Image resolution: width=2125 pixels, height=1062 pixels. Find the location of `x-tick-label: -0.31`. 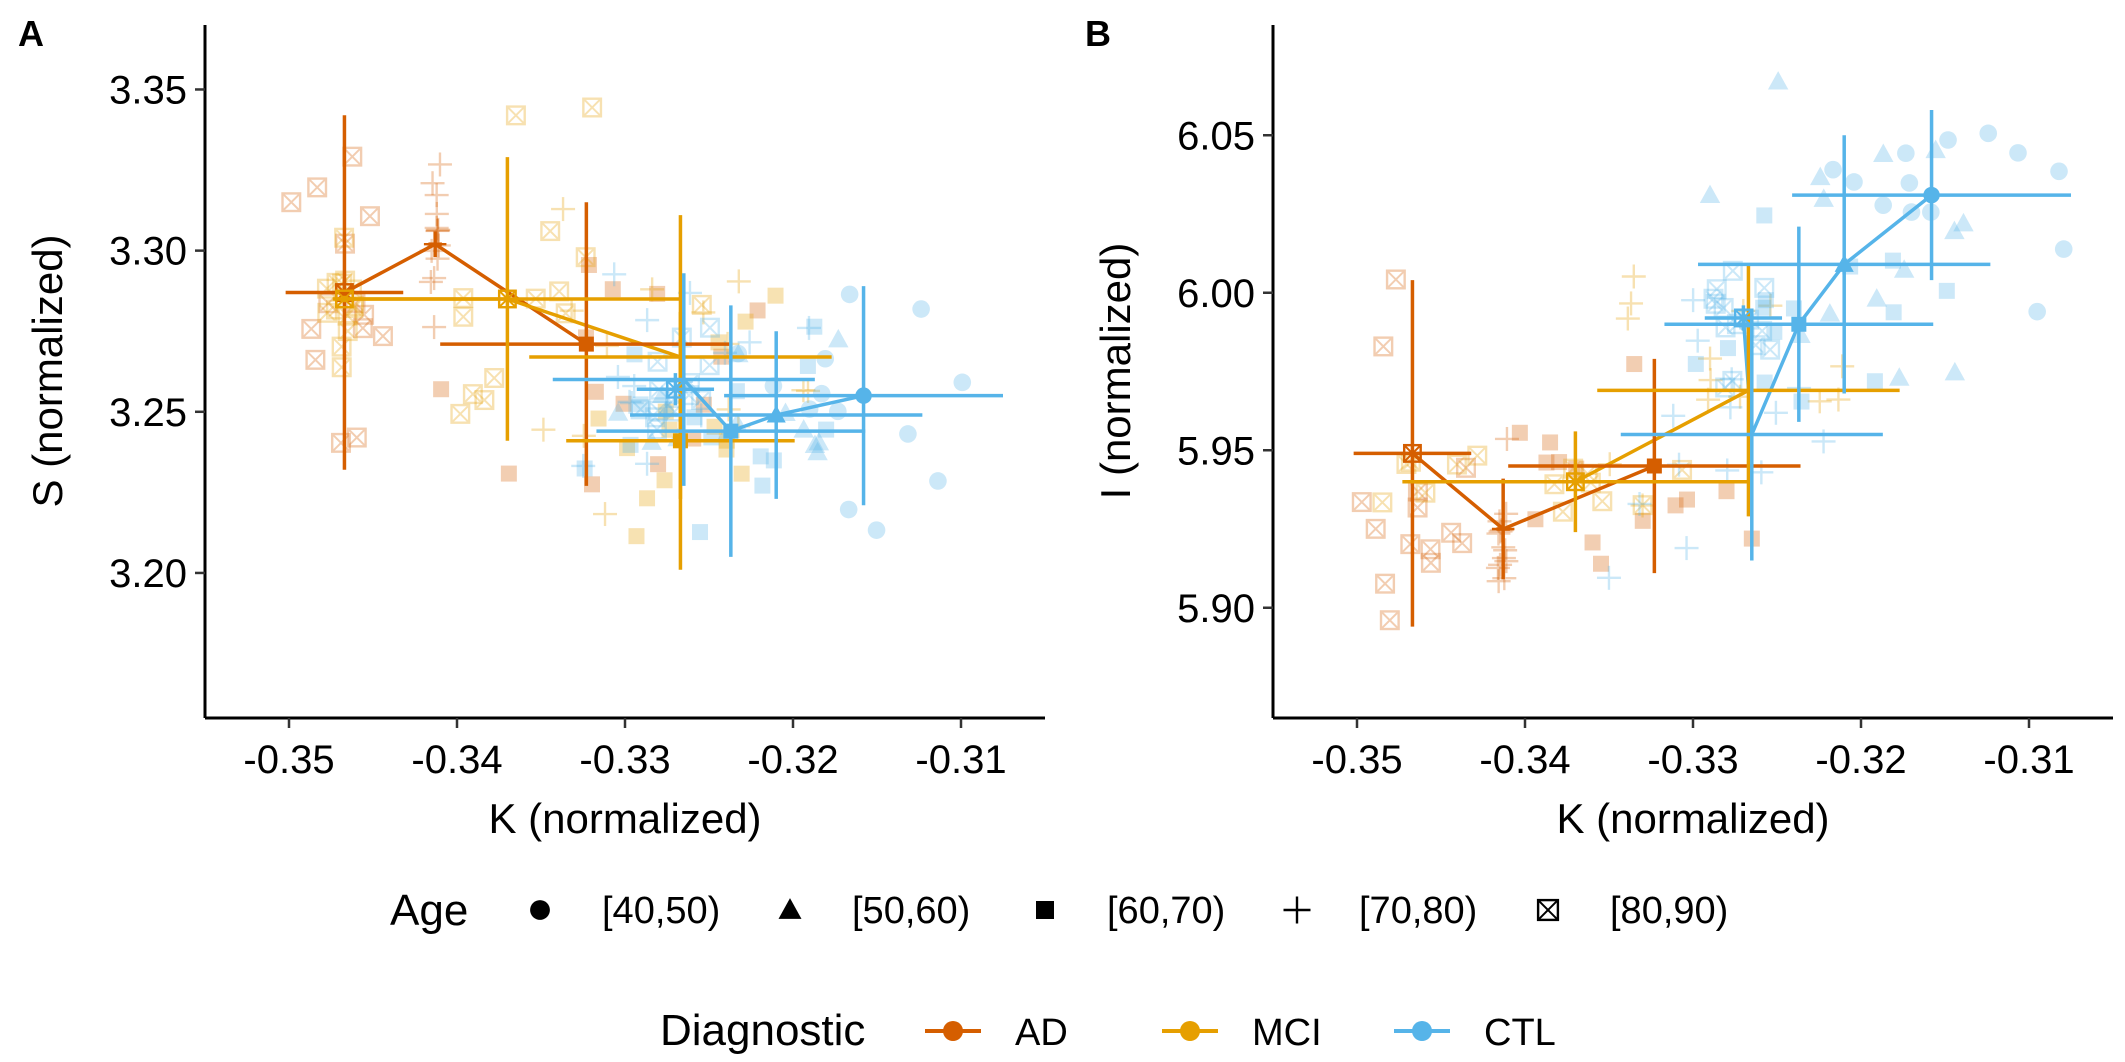

x-tick-label: -0.31 is located at coordinates (2028, 760).